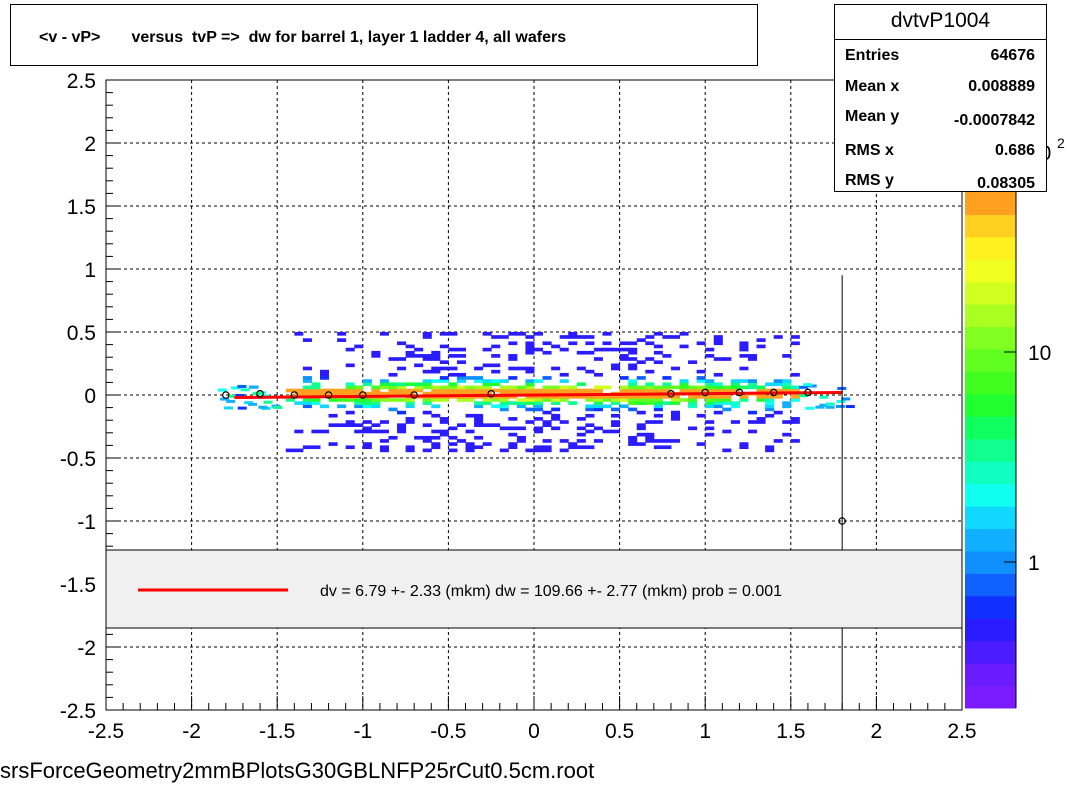  Describe the element at coordinates (226, 395) in the screenshot. I see `profile-point` at that location.